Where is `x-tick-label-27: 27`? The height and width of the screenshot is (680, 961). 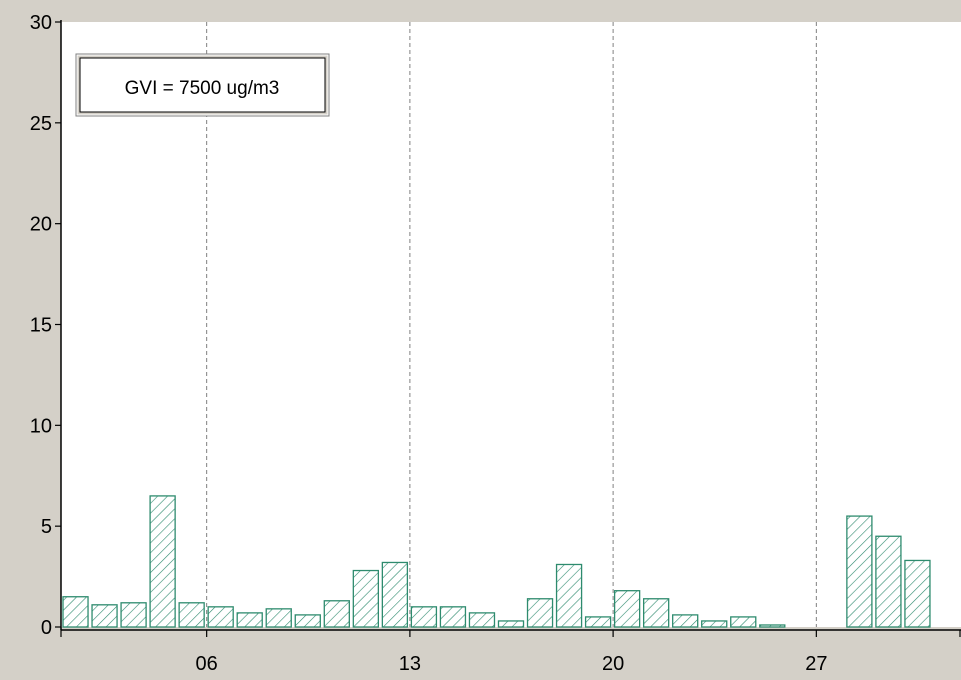
x-tick-label-27: 27 is located at coordinates (816, 664).